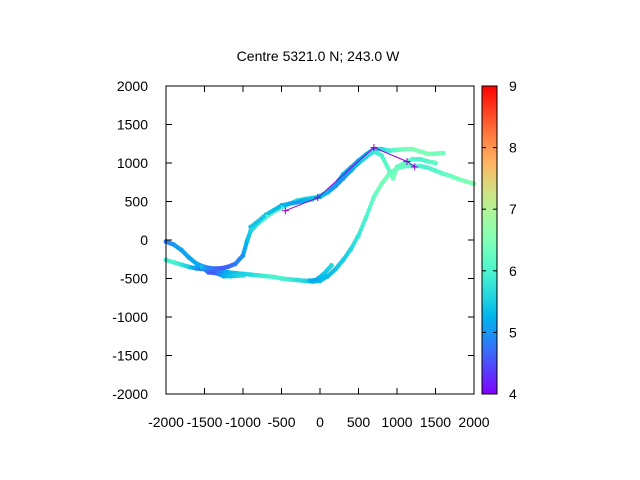  I want to click on y-tick-label: -1000, so click(130, 317).